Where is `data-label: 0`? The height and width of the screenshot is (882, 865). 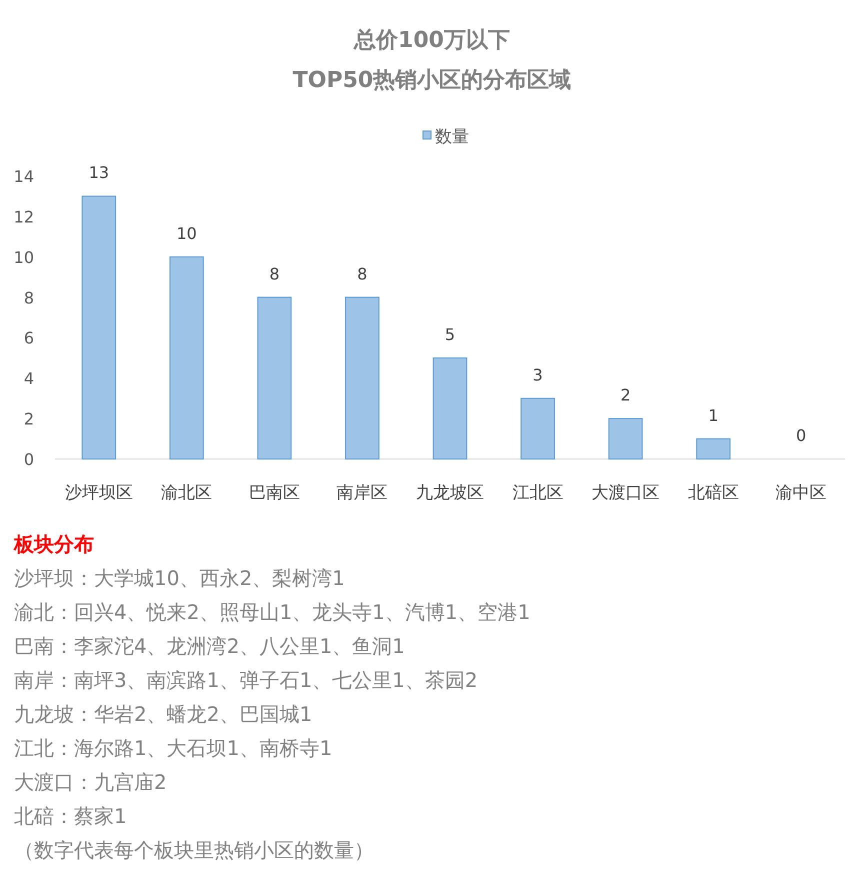 data-label: 0 is located at coordinates (801, 435).